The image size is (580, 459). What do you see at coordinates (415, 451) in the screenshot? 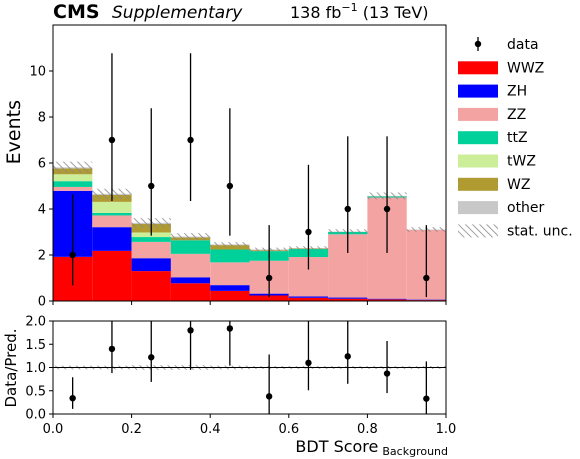
I see `x-axis-label-subscript: Background` at bounding box center [415, 451].